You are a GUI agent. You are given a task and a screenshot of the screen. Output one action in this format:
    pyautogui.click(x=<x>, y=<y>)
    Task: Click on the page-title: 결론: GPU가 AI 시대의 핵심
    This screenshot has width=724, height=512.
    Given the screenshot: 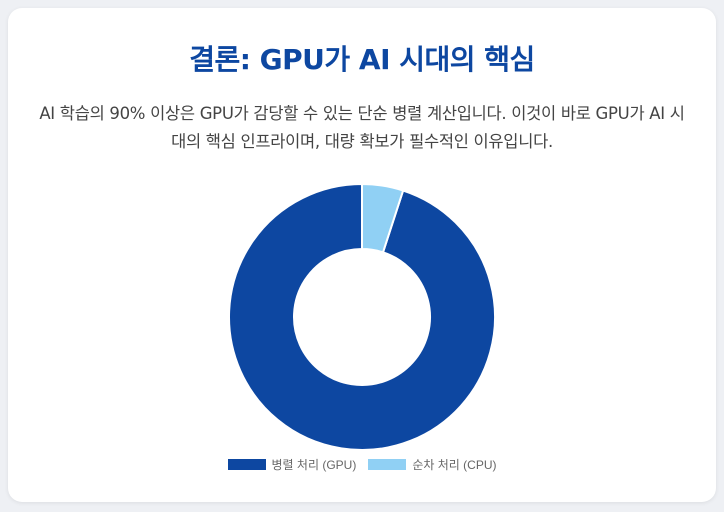 What is the action you would take?
    pyautogui.click(x=362, y=59)
    